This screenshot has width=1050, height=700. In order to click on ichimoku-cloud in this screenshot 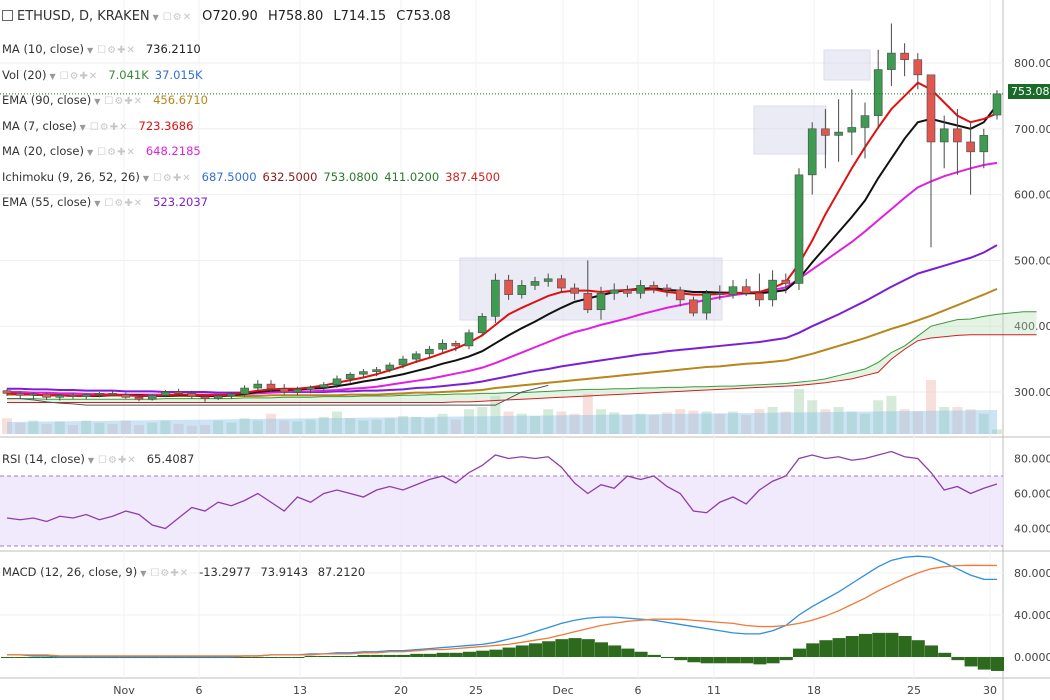, I will do `click(522, 357)`.